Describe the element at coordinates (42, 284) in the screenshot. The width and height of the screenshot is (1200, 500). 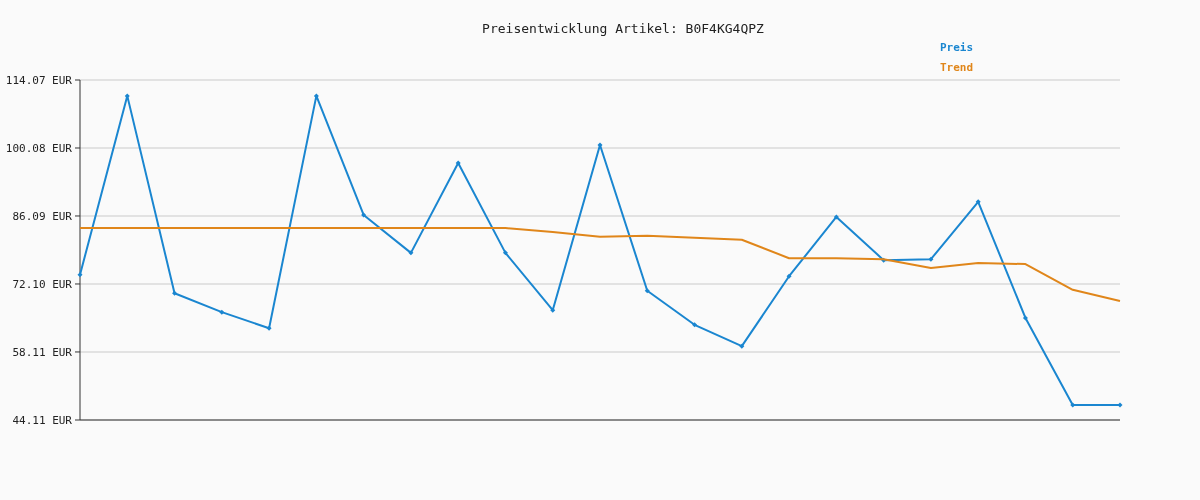
I see `y-tick-label: 72.10 EUR` at that location.